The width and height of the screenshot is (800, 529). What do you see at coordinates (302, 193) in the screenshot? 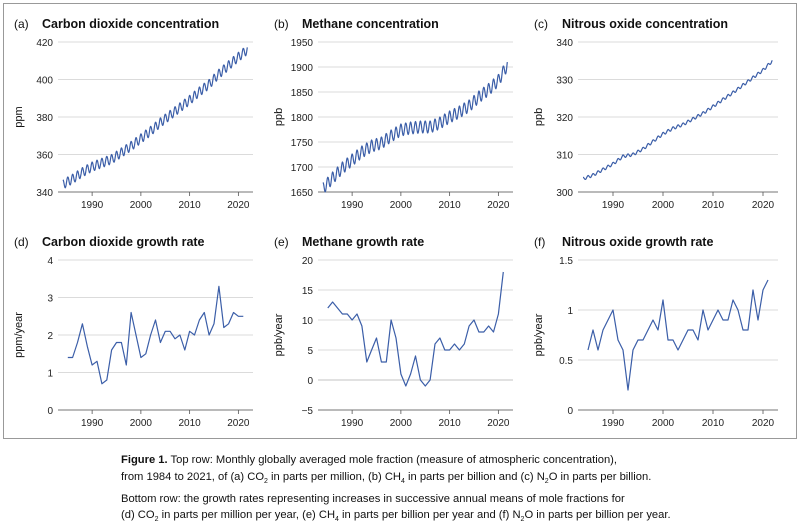
I see `y-tick-label-b-0: 1650` at bounding box center [302, 193].